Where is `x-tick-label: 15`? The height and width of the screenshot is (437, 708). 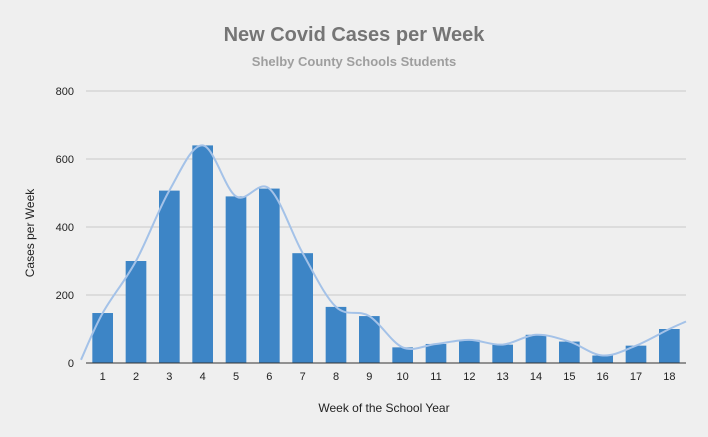
x-tick-label: 15 is located at coordinates (569, 377).